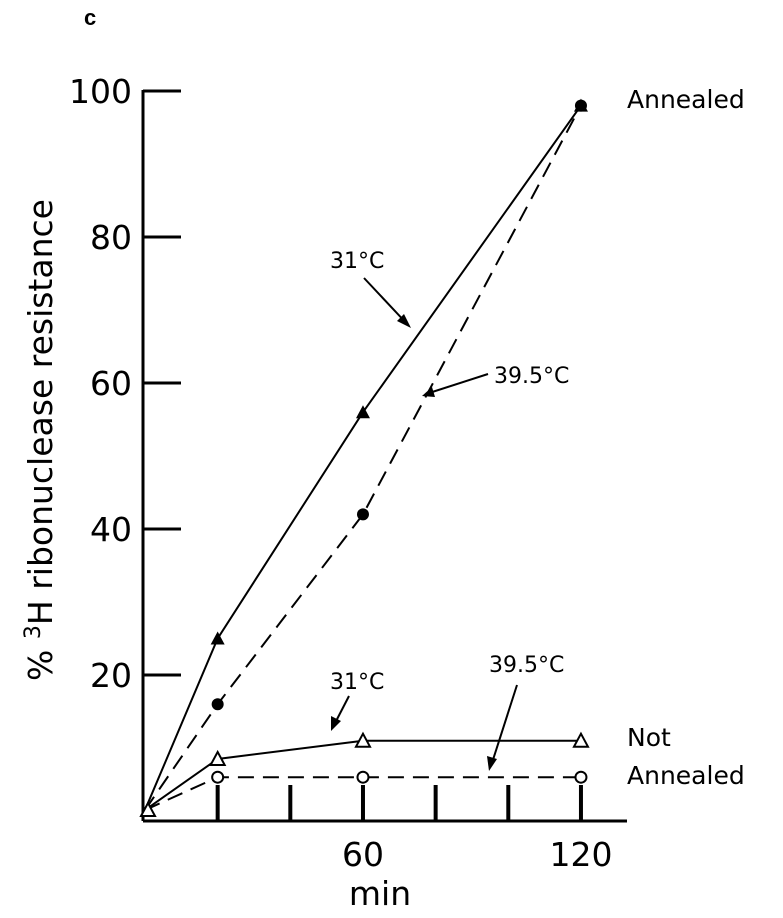  I want to click on y-ticks: 20 40 60 80 100, so click(125, 383).